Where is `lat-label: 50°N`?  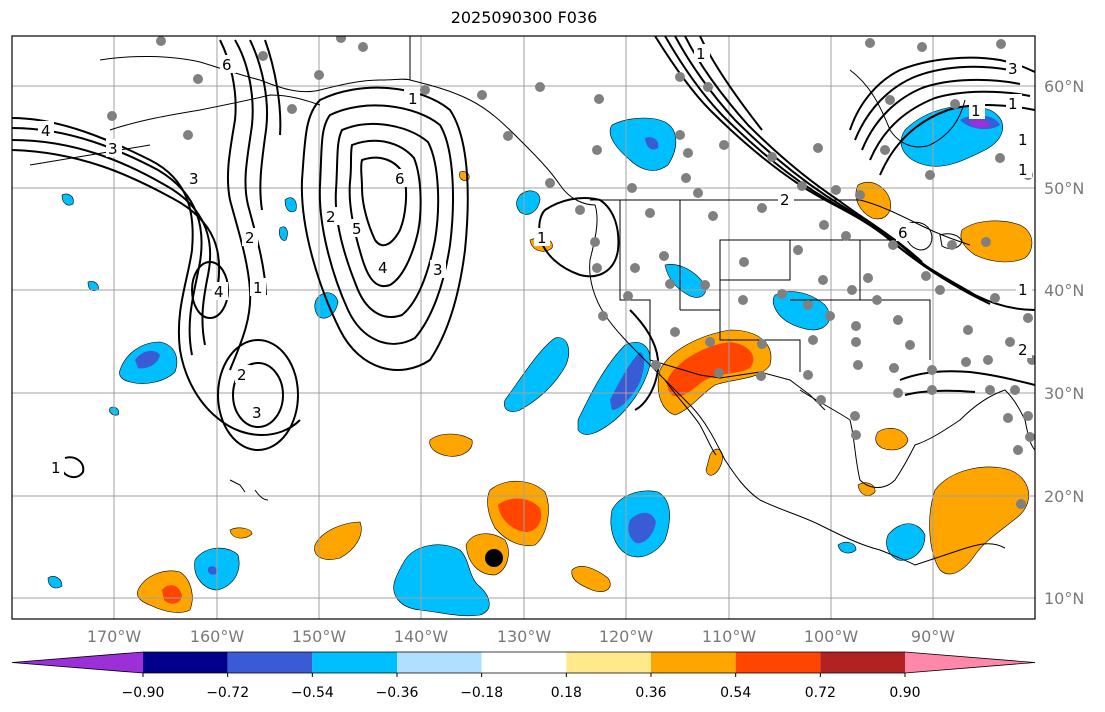 lat-label: 50°N is located at coordinates (1064, 188).